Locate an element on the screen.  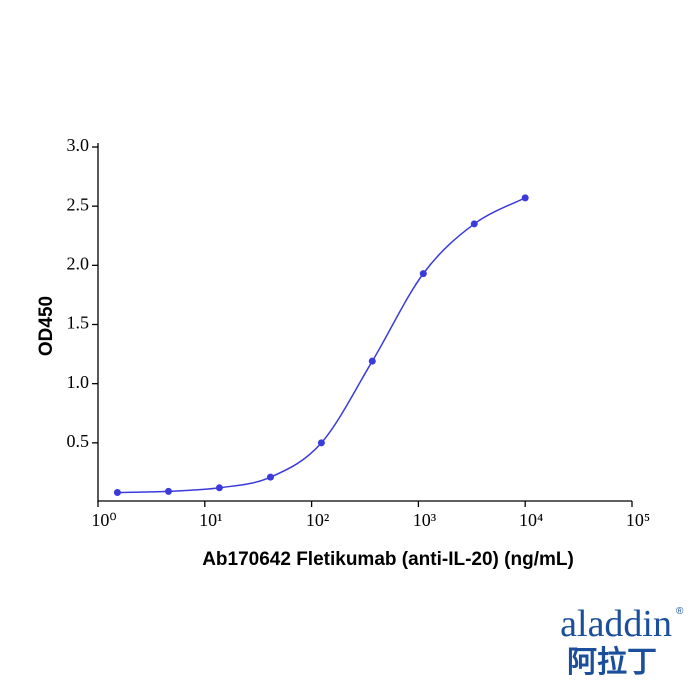
logo-mark: ® is located at coordinates (680, 611).